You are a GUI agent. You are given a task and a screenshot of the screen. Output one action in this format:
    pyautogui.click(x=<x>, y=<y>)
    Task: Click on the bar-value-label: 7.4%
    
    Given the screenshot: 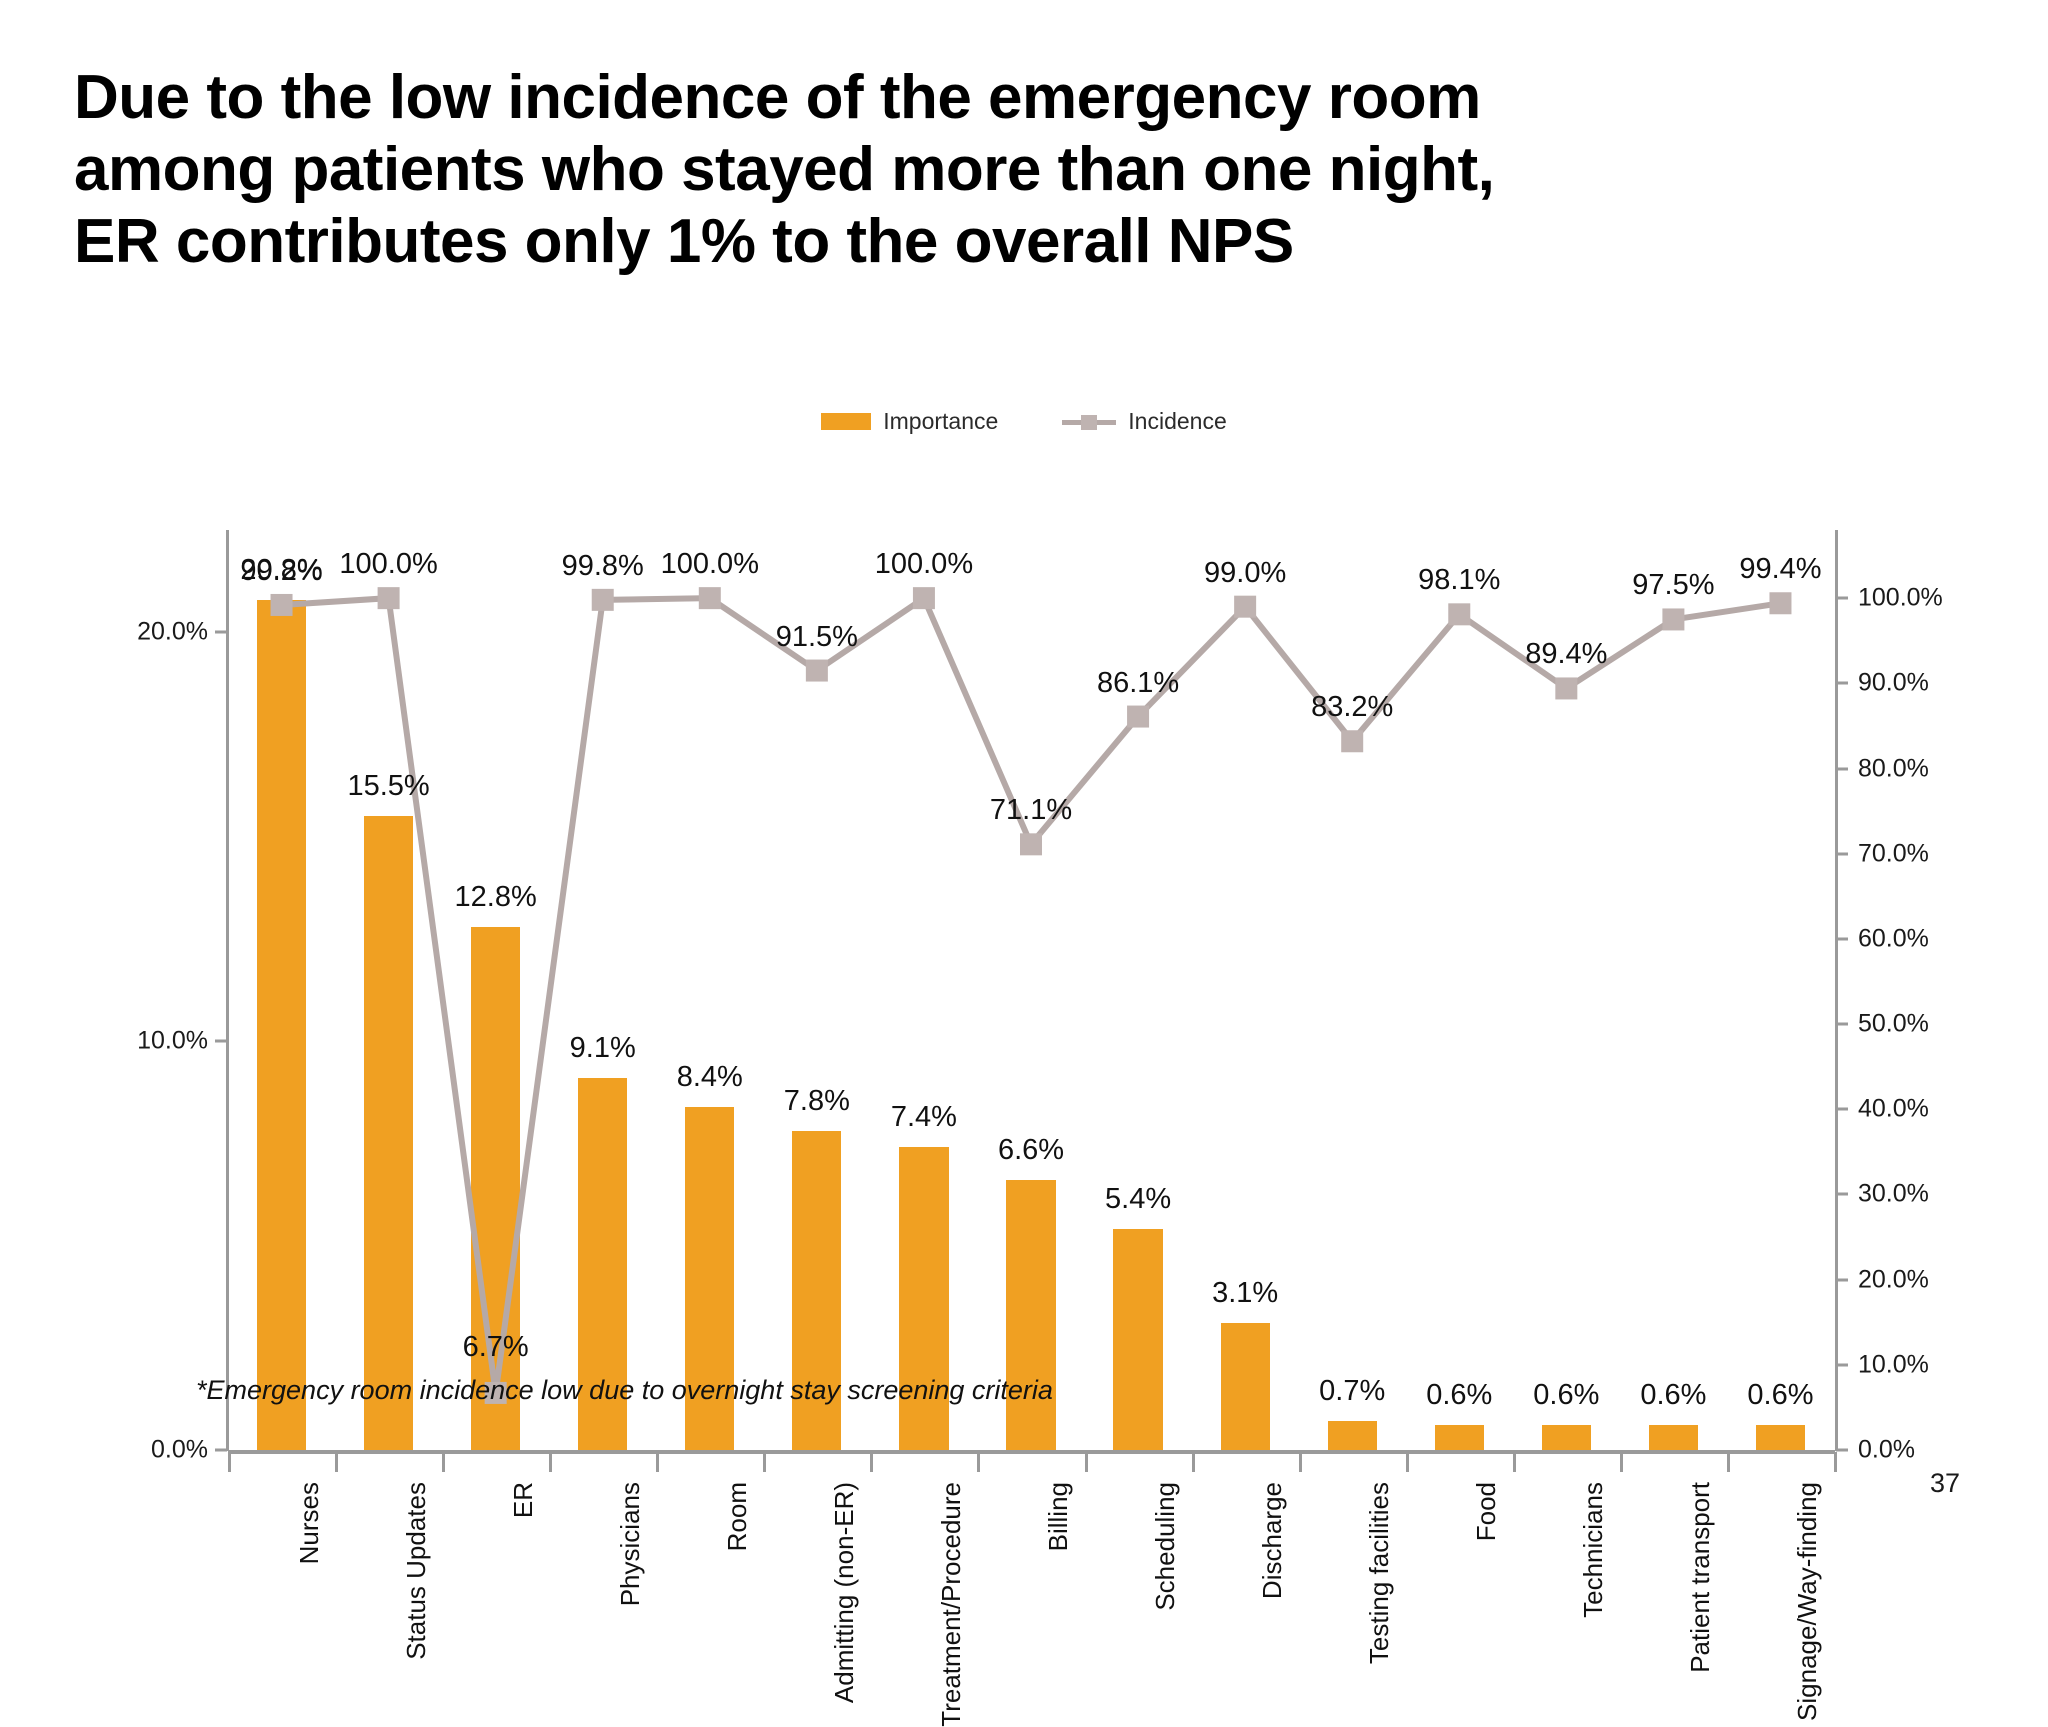 What is the action you would take?
    pyautogui.click(x=923, y=1117)
    